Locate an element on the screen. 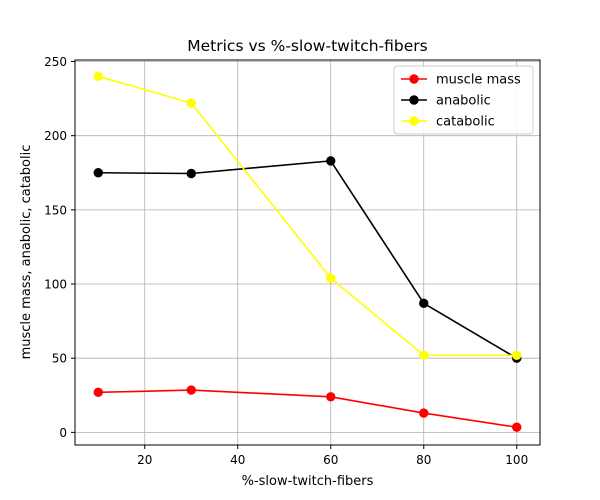 This screenshot has width=600, height=500. y-tick-label: 250 is located at coordinates (55, 62).